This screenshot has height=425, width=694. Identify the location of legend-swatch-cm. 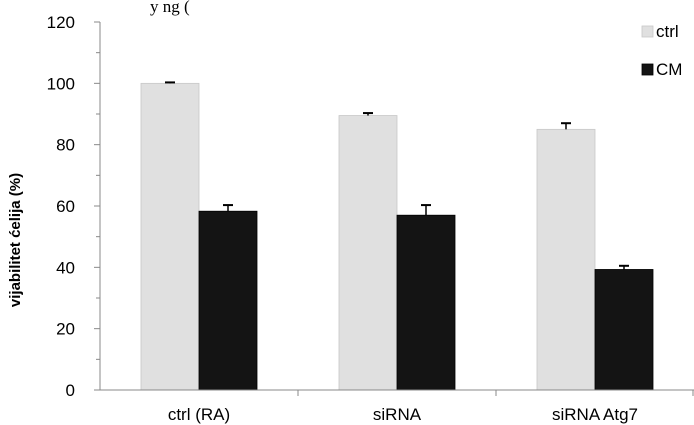
(647, 69).